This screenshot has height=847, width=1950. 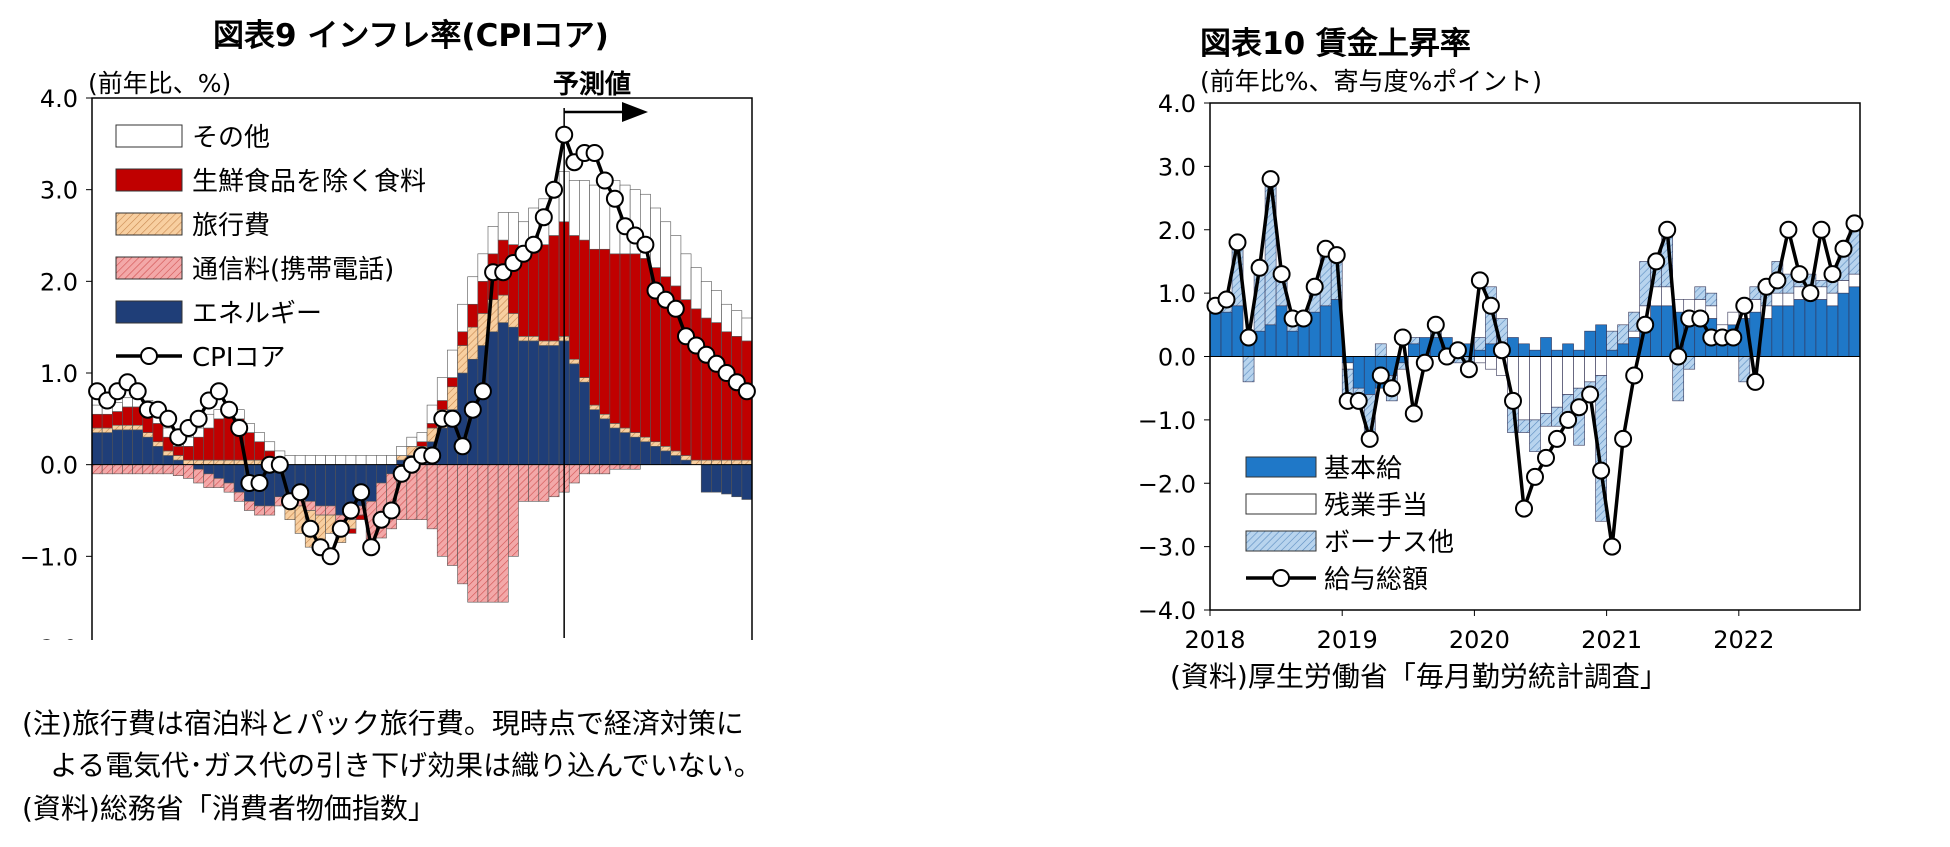 What do you see at coordinates (1214, 640) in the screenshot?
I see `x-tick-label: 2018` at bounding box center [1214, 640].